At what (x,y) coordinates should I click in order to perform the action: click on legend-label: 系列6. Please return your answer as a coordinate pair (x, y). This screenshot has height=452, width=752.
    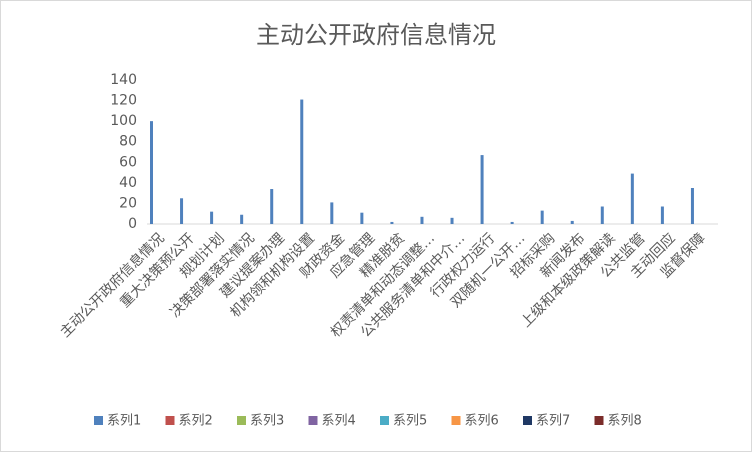
    Looking at the image, I should click on (482, 421).